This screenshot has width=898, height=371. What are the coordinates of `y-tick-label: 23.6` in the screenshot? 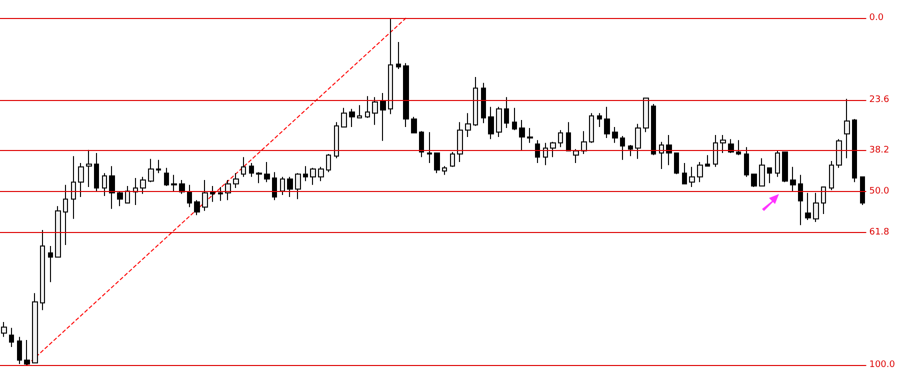 It's located at (879, 99).